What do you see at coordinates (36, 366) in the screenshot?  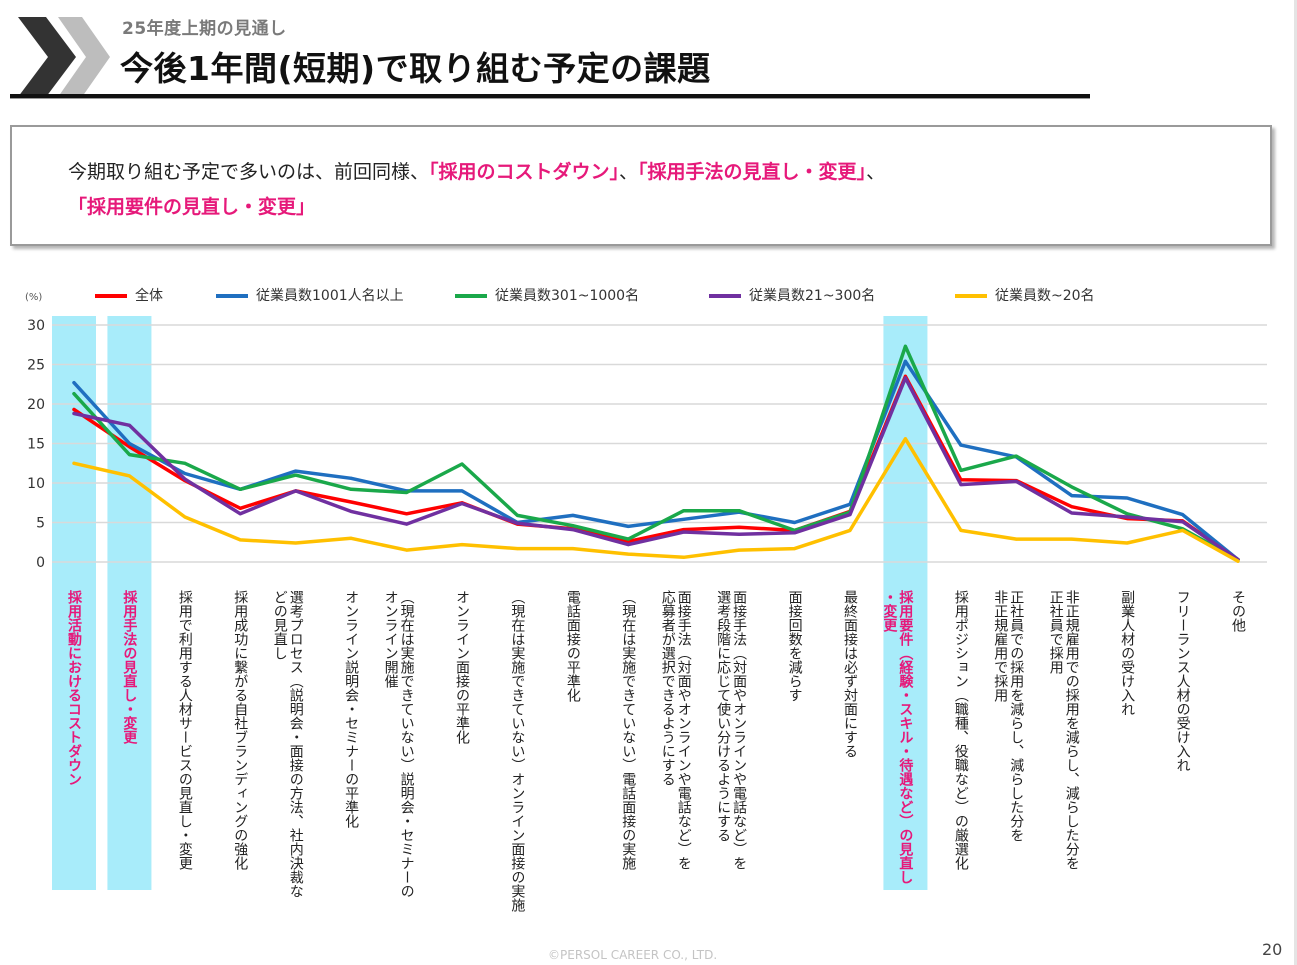 I see `y-tick-label: 25` at bounding box center [36, 366].